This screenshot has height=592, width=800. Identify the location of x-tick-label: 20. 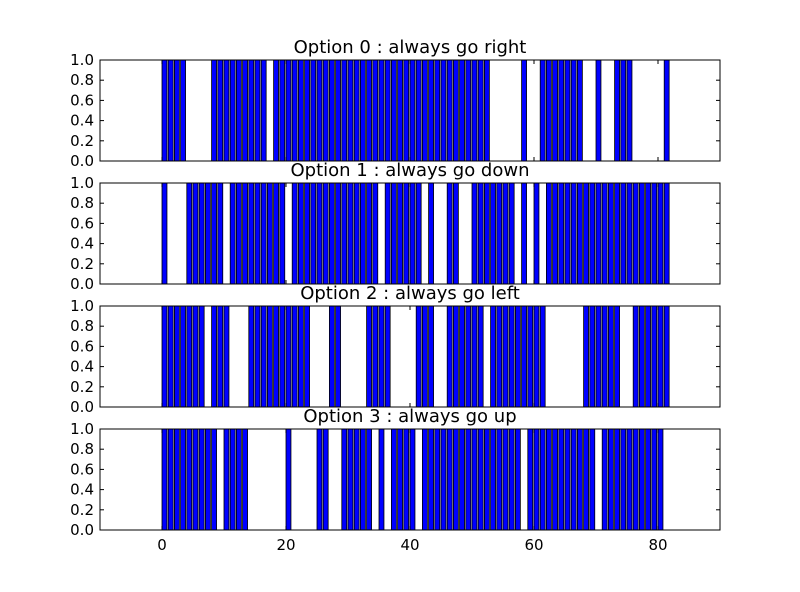
(285, 545).